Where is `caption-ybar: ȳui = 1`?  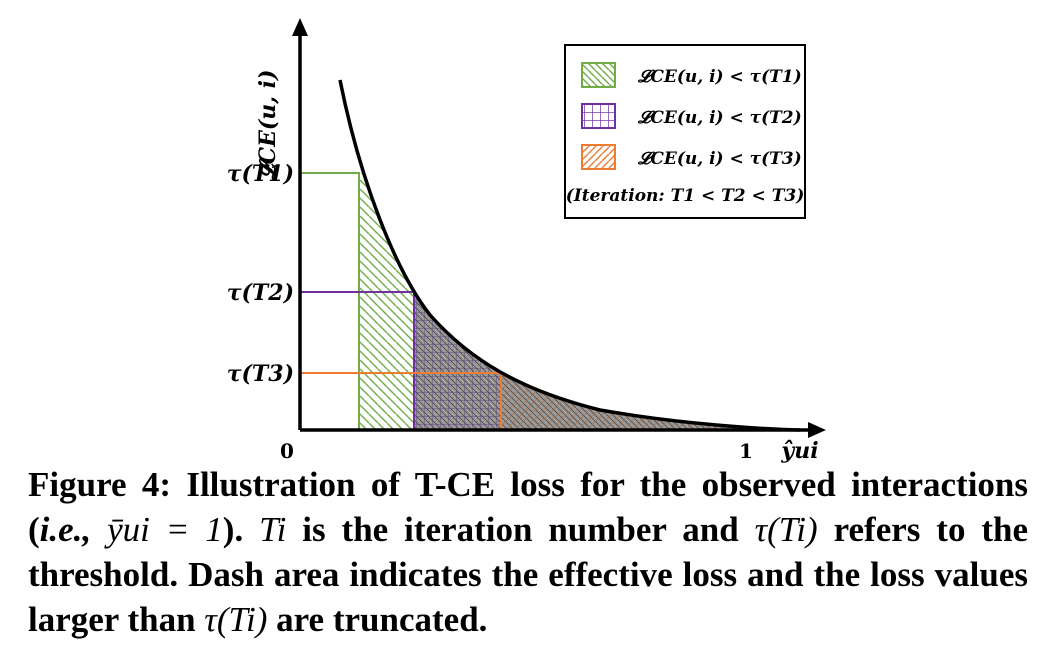 caption-ybar: ȳui = 1 is located at coordinates (165, 529).